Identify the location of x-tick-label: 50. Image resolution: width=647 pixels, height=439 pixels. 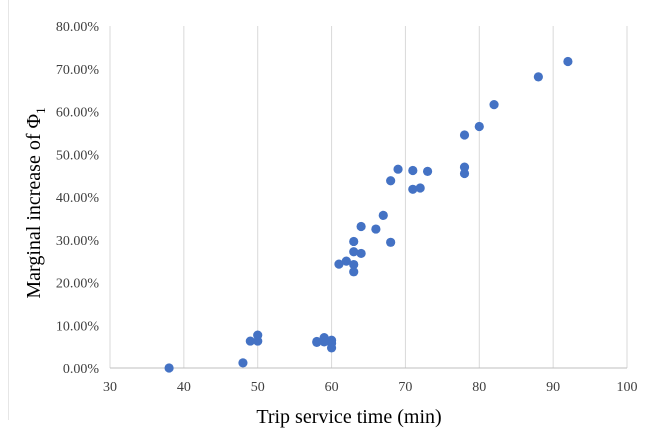
(258, 387).